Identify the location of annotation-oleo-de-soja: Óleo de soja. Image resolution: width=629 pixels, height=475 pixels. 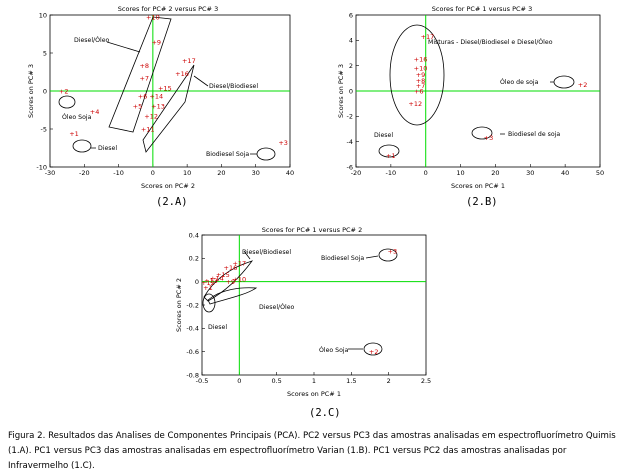
(519, 81).